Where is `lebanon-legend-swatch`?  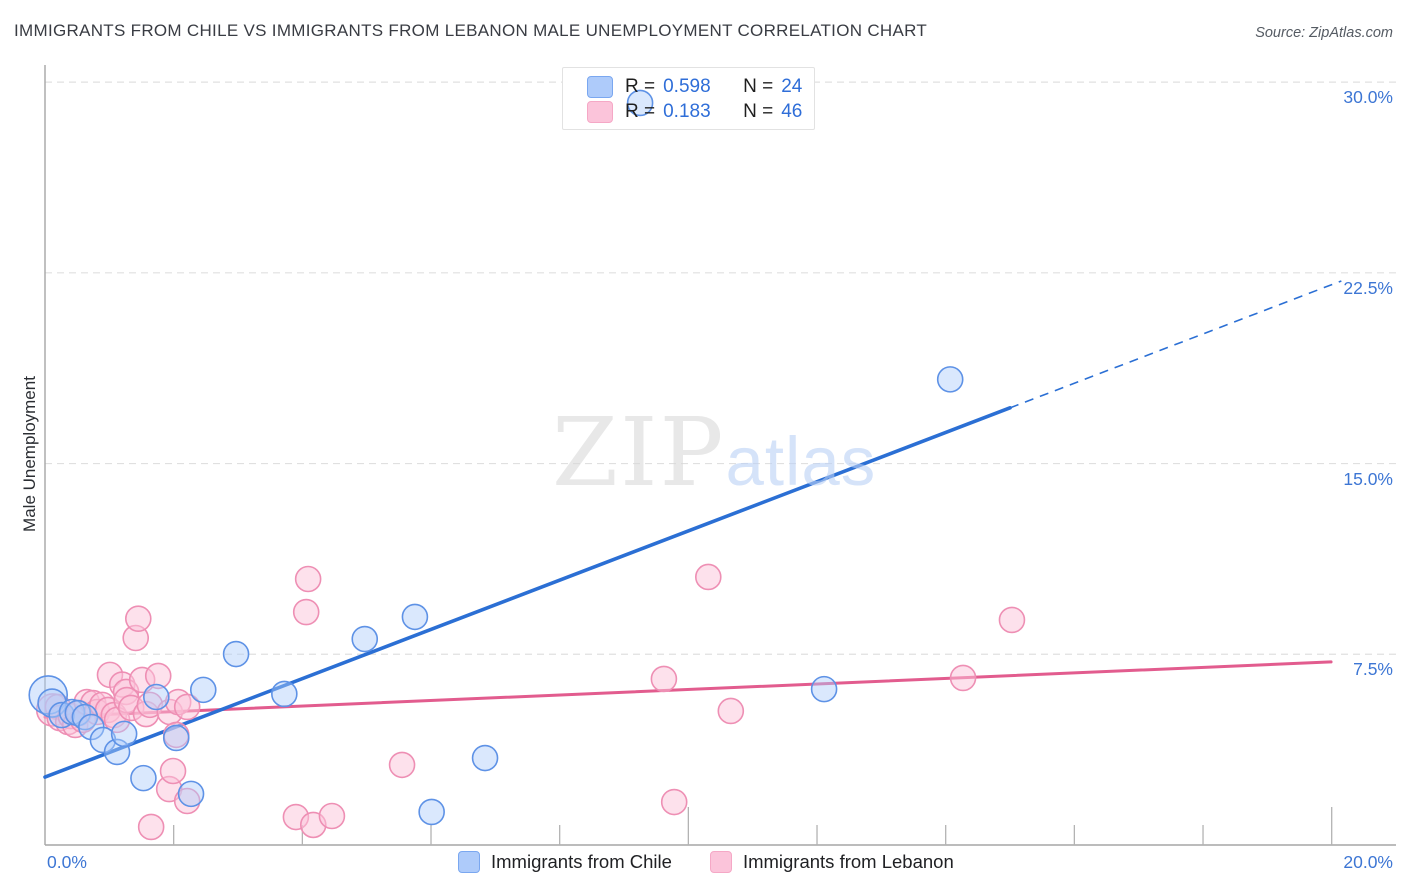 lebanon-legend-swatch is located at coordinates (600, 111).